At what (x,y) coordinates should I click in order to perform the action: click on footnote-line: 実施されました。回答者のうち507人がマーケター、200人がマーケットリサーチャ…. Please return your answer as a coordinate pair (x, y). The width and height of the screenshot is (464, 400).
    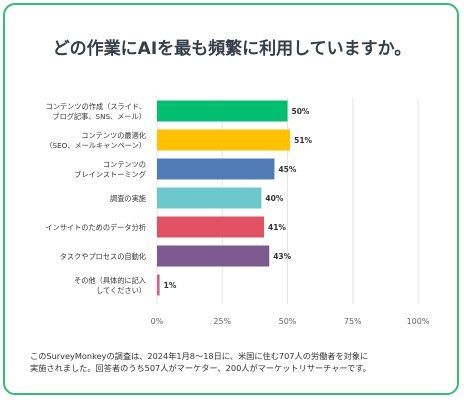
    Looking at the image, I should click on (200, 368).